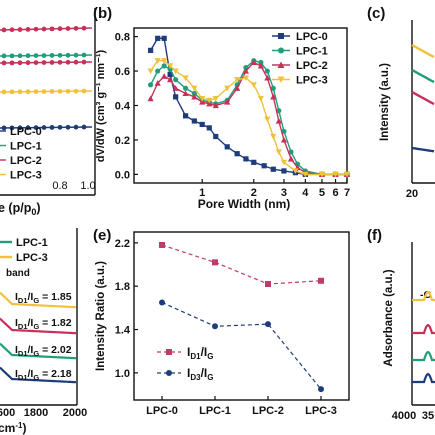 Image resolution: width=435 pixels, height=435 pixels. What do you see at coordinates (101, 105) in the screenshot?
I see `panel-b-y-axis-label: dV/dW (cm³ g⁻¹ nm⁻¹)` at bounding box center [101, 105].